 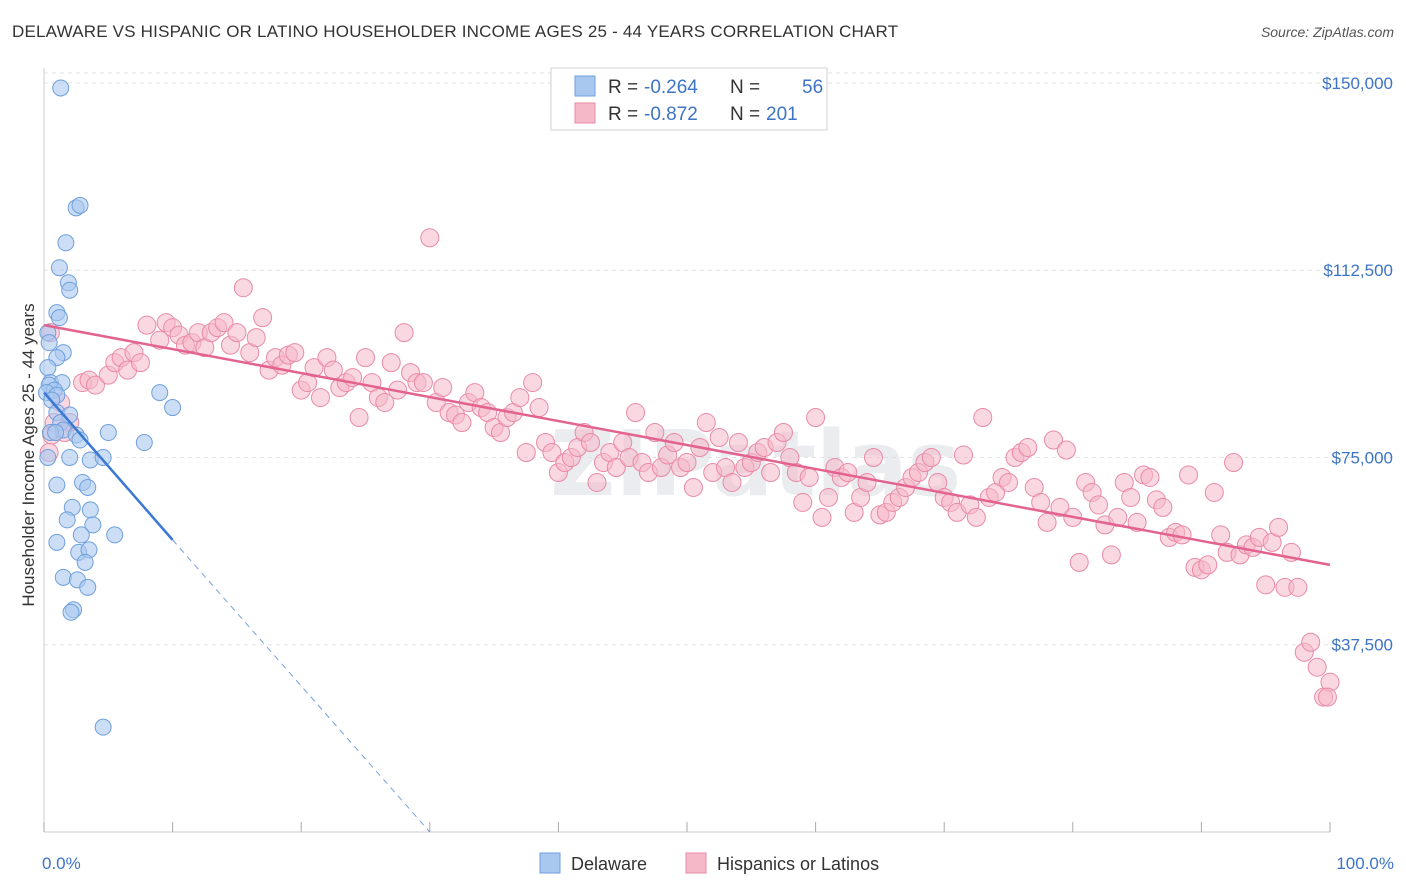 I want to click on y-tick-labels: $37,500 $75,000 $112,500 $150,000, so click(x=1357, y=364).